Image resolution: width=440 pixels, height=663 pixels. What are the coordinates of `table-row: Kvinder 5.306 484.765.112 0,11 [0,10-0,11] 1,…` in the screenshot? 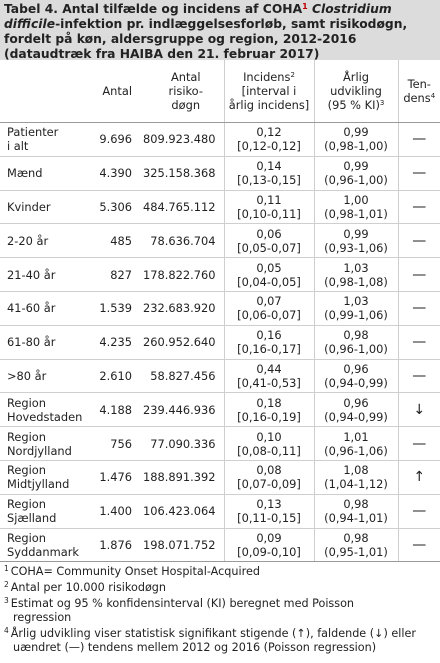 It's located at (220, 207).